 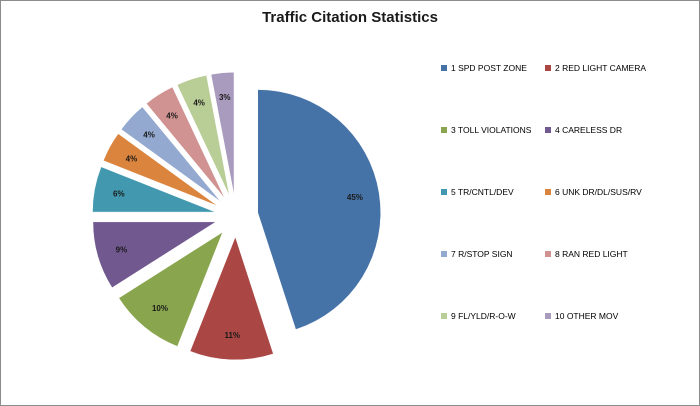 What do you see at coordinates (119, 194) in the screenshot?
I see `slice-label-5: 6%` at bounding box center [119, 194].